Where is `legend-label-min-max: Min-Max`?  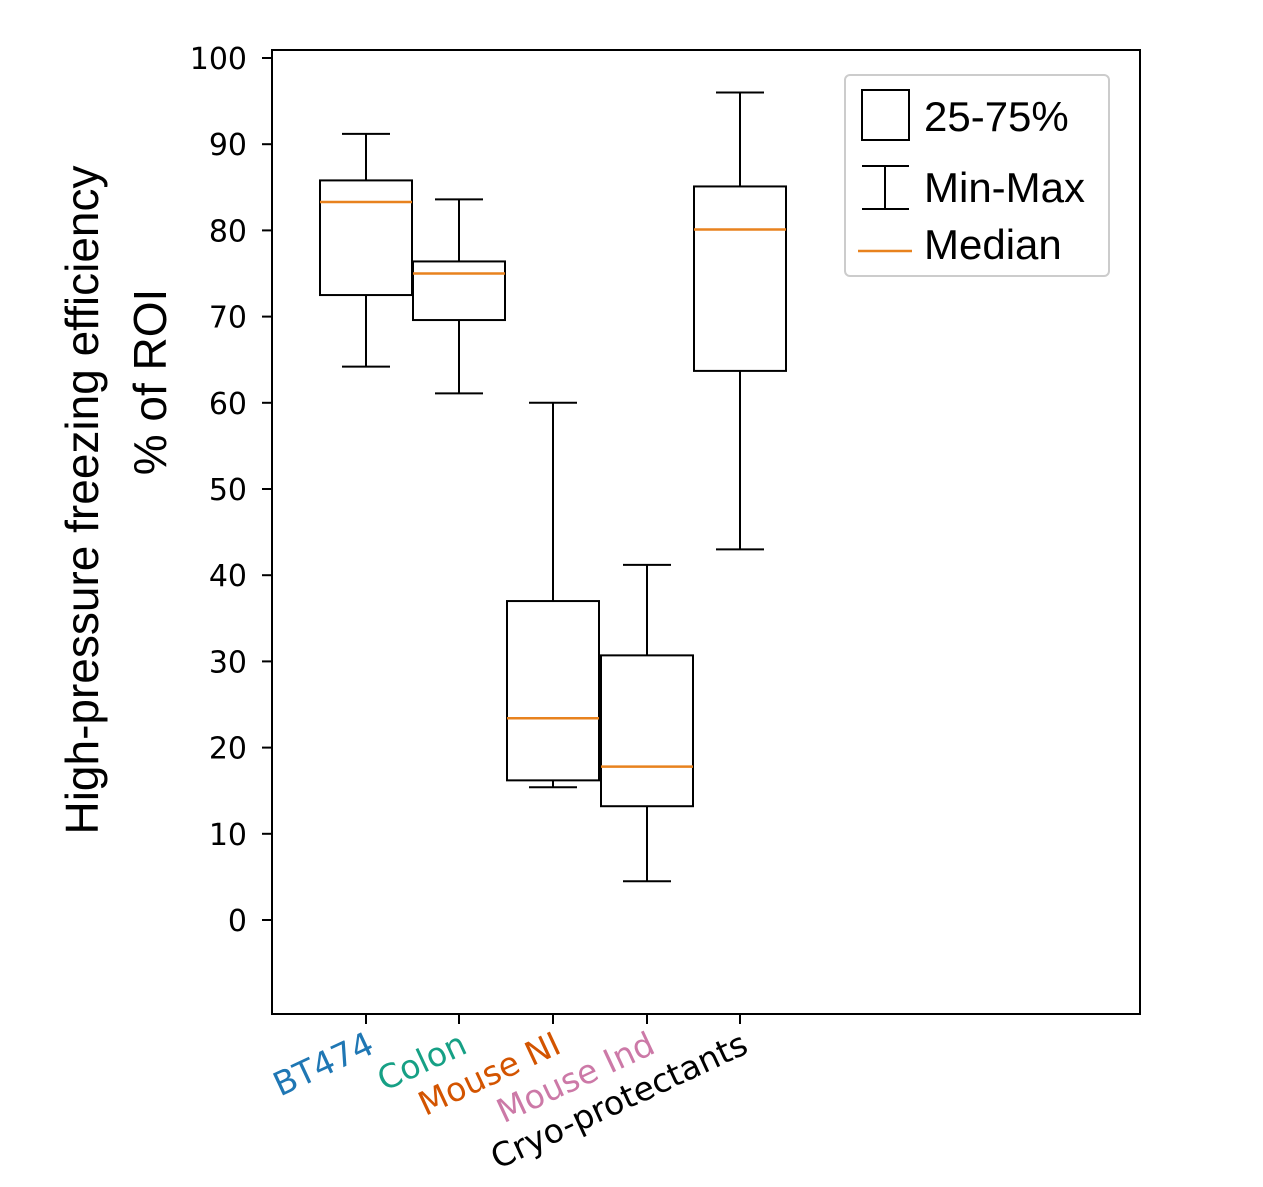 legend-label-min-max: Min-Max is located at coordinates (1004, 187).